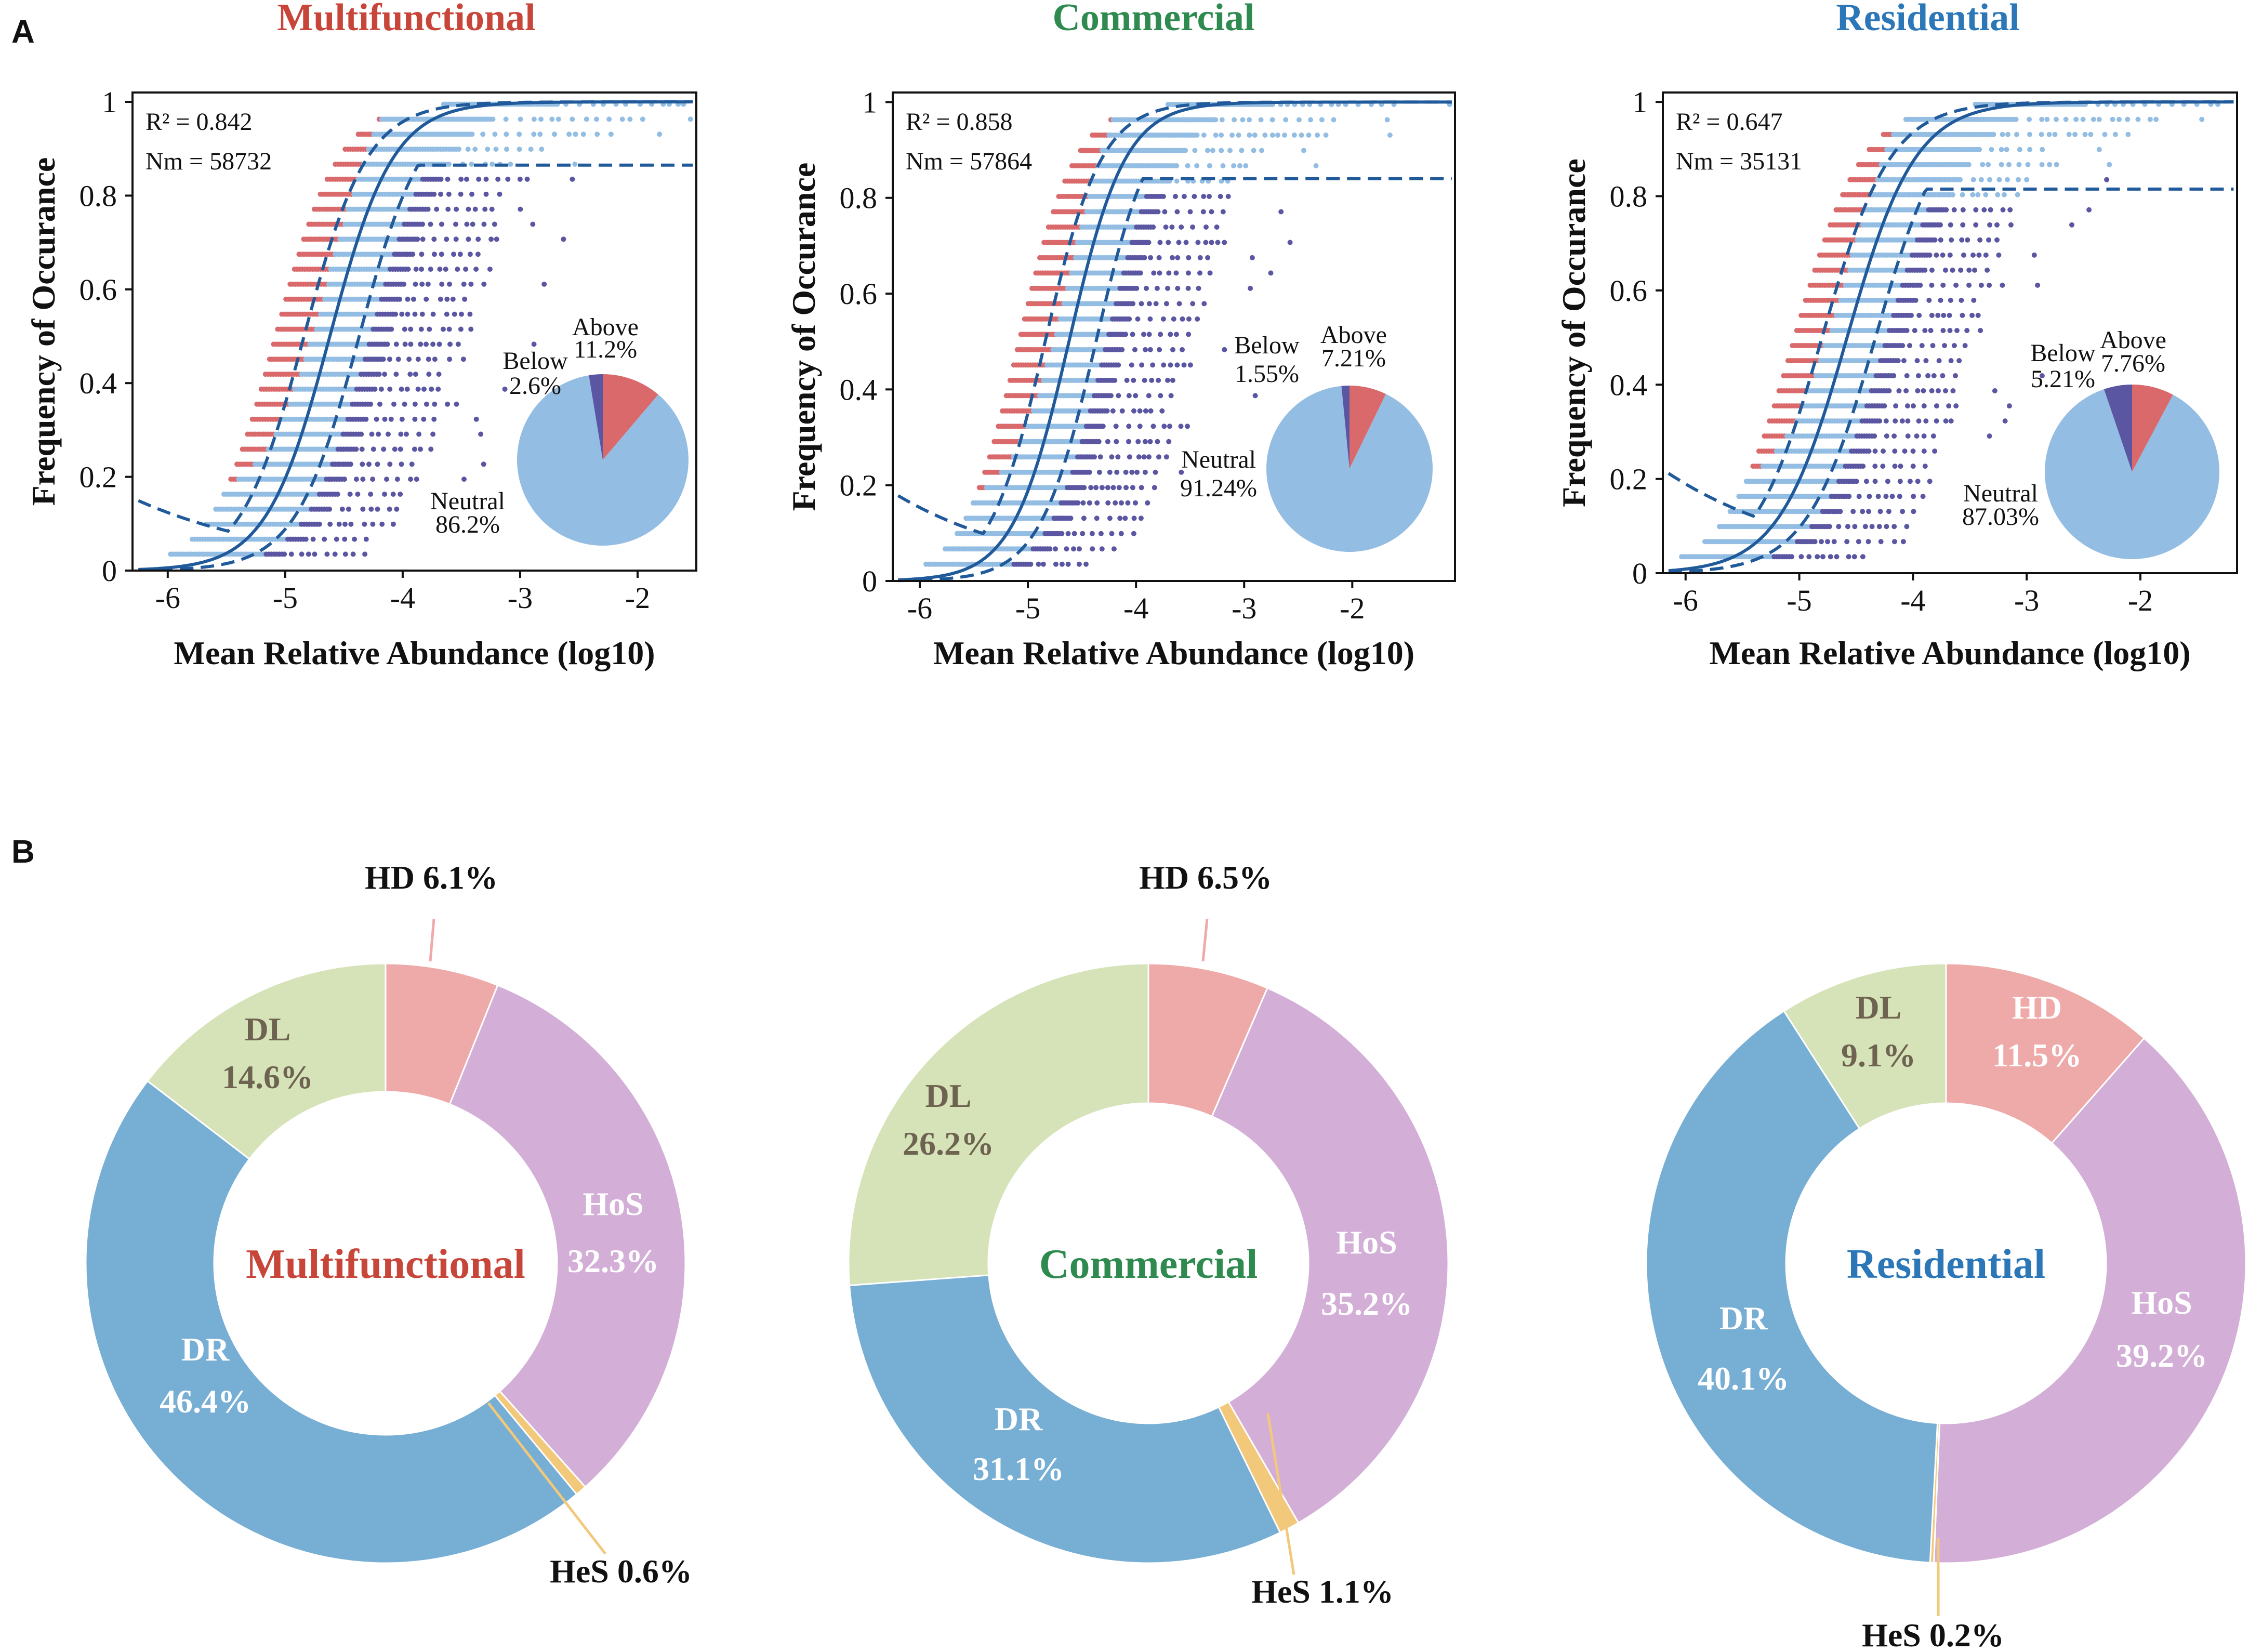  Describe the element at coordinates (23, 852) in the screenshot. I see `panel-label-b: B` at that location.